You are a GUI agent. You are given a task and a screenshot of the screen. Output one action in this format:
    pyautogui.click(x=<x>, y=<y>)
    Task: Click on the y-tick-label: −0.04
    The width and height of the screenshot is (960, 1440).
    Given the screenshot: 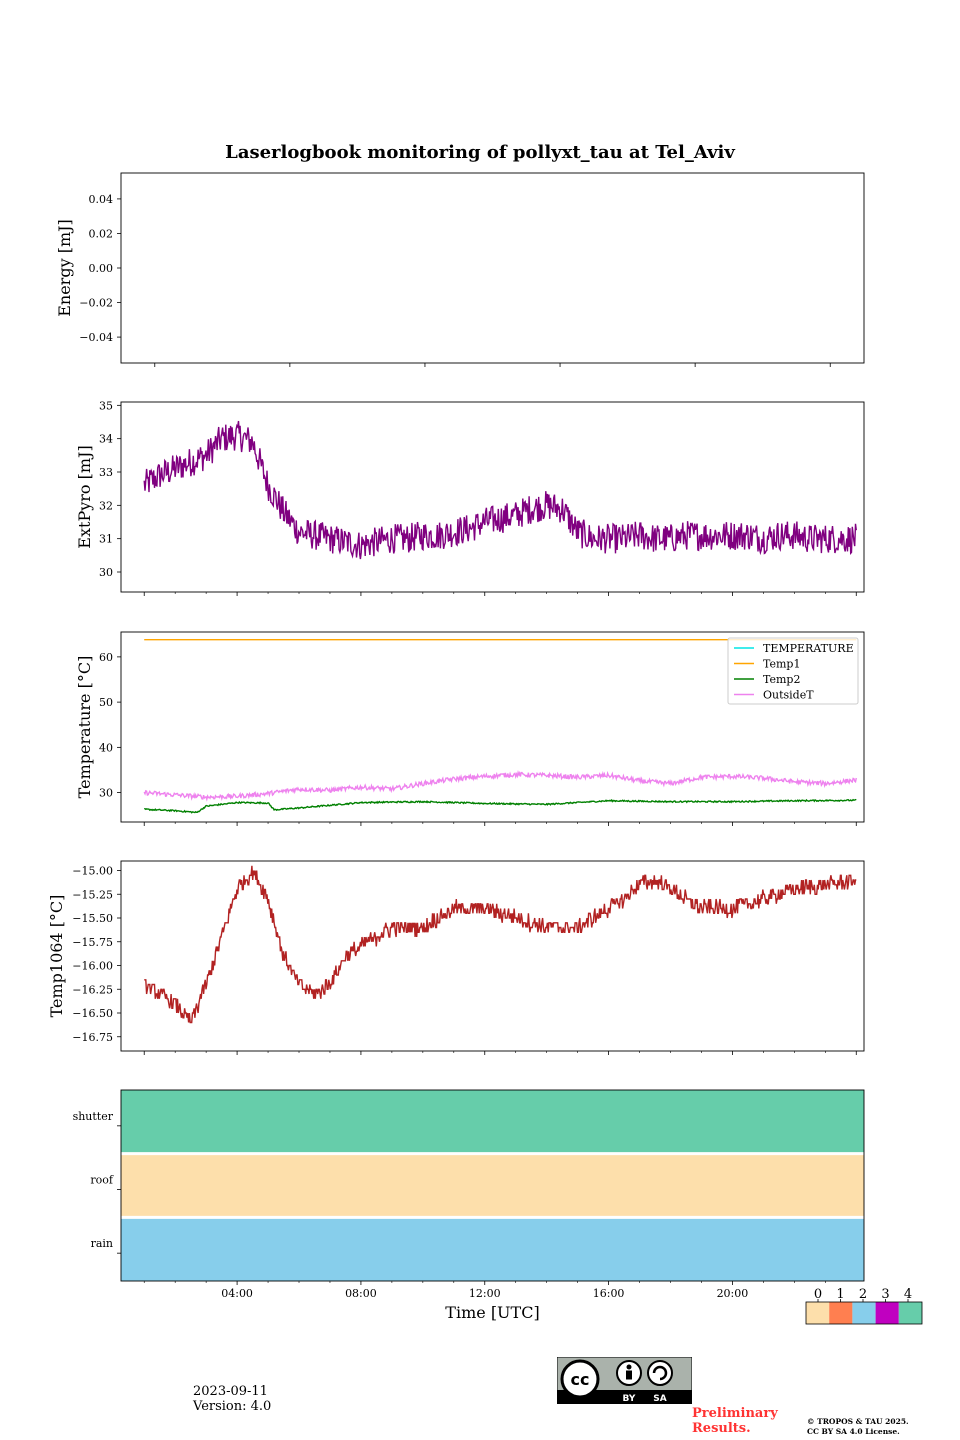 What is the action you would take?
    pyautogui.click(x=96, y=337)
    